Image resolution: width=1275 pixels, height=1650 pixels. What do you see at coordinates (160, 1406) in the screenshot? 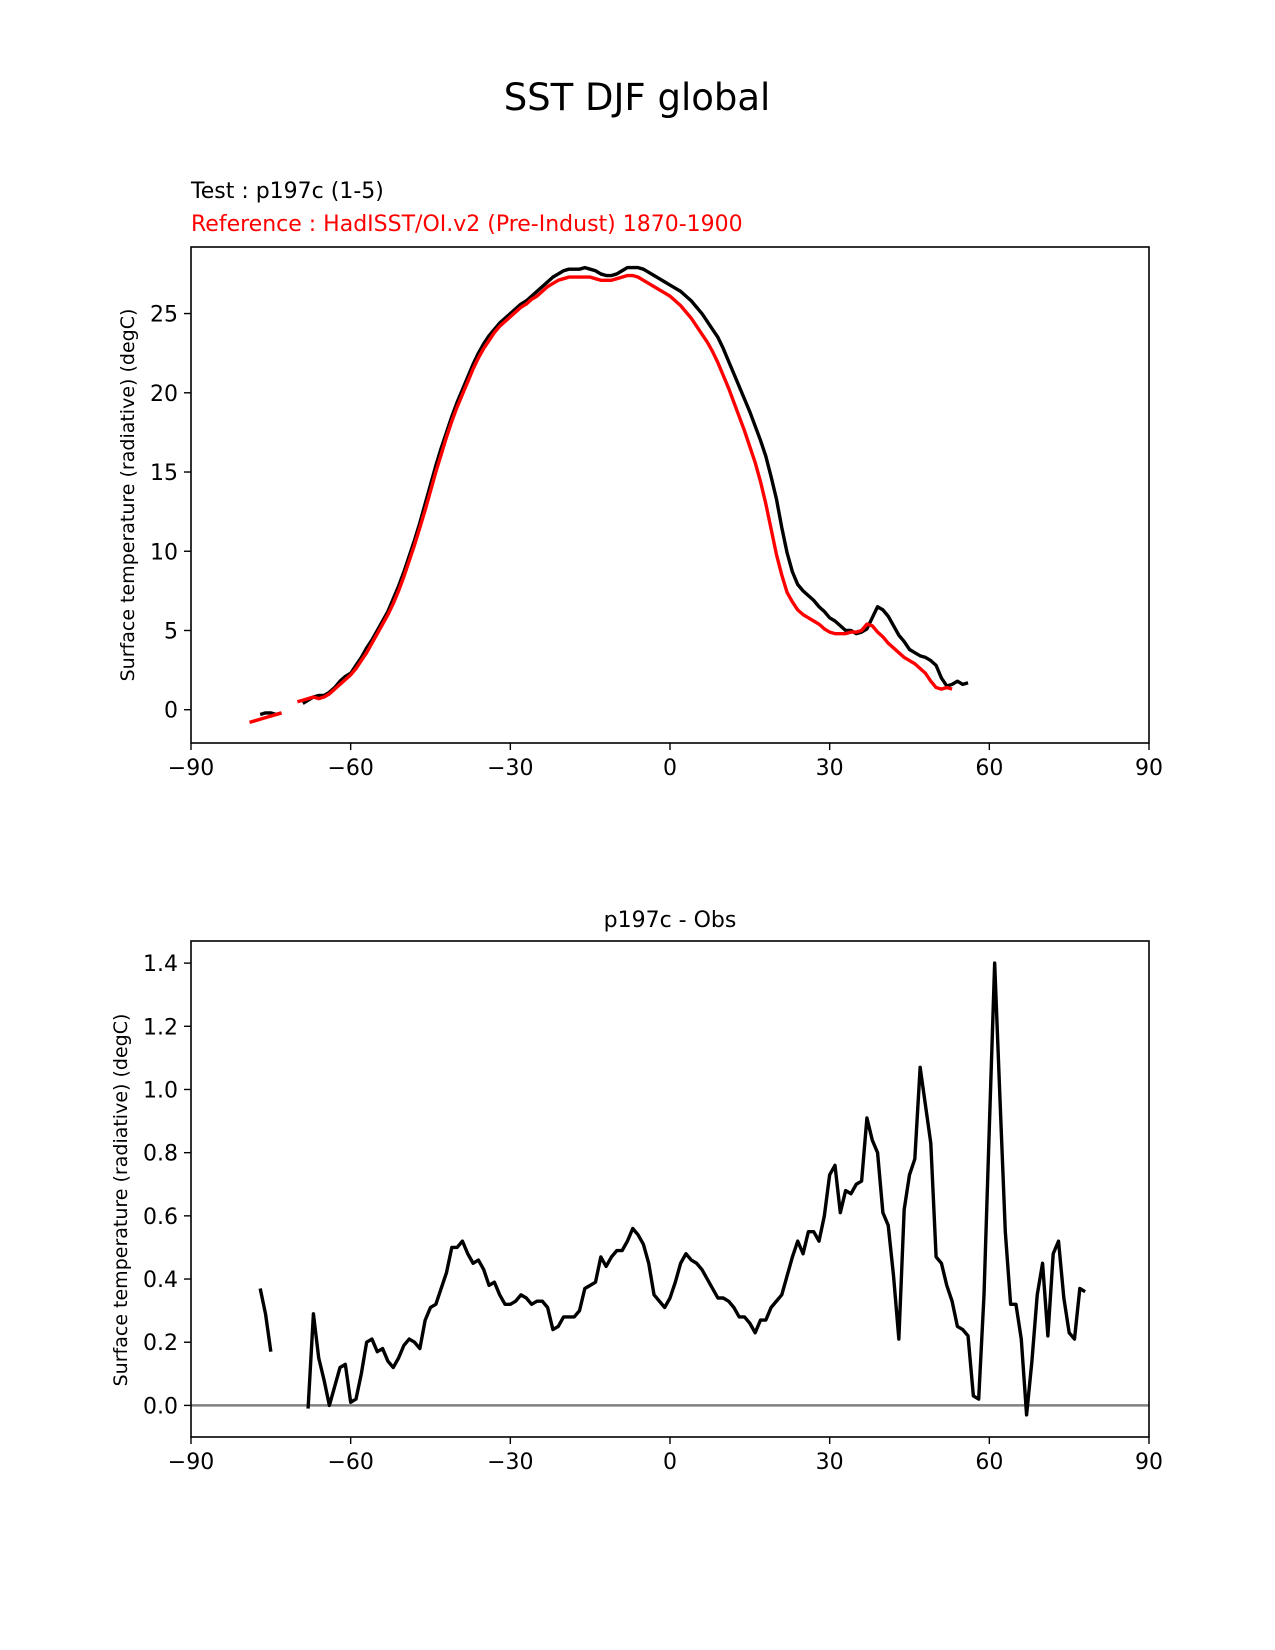
I see `bottom-ytick-label: 0.0` at bounding box center [160, 1406].